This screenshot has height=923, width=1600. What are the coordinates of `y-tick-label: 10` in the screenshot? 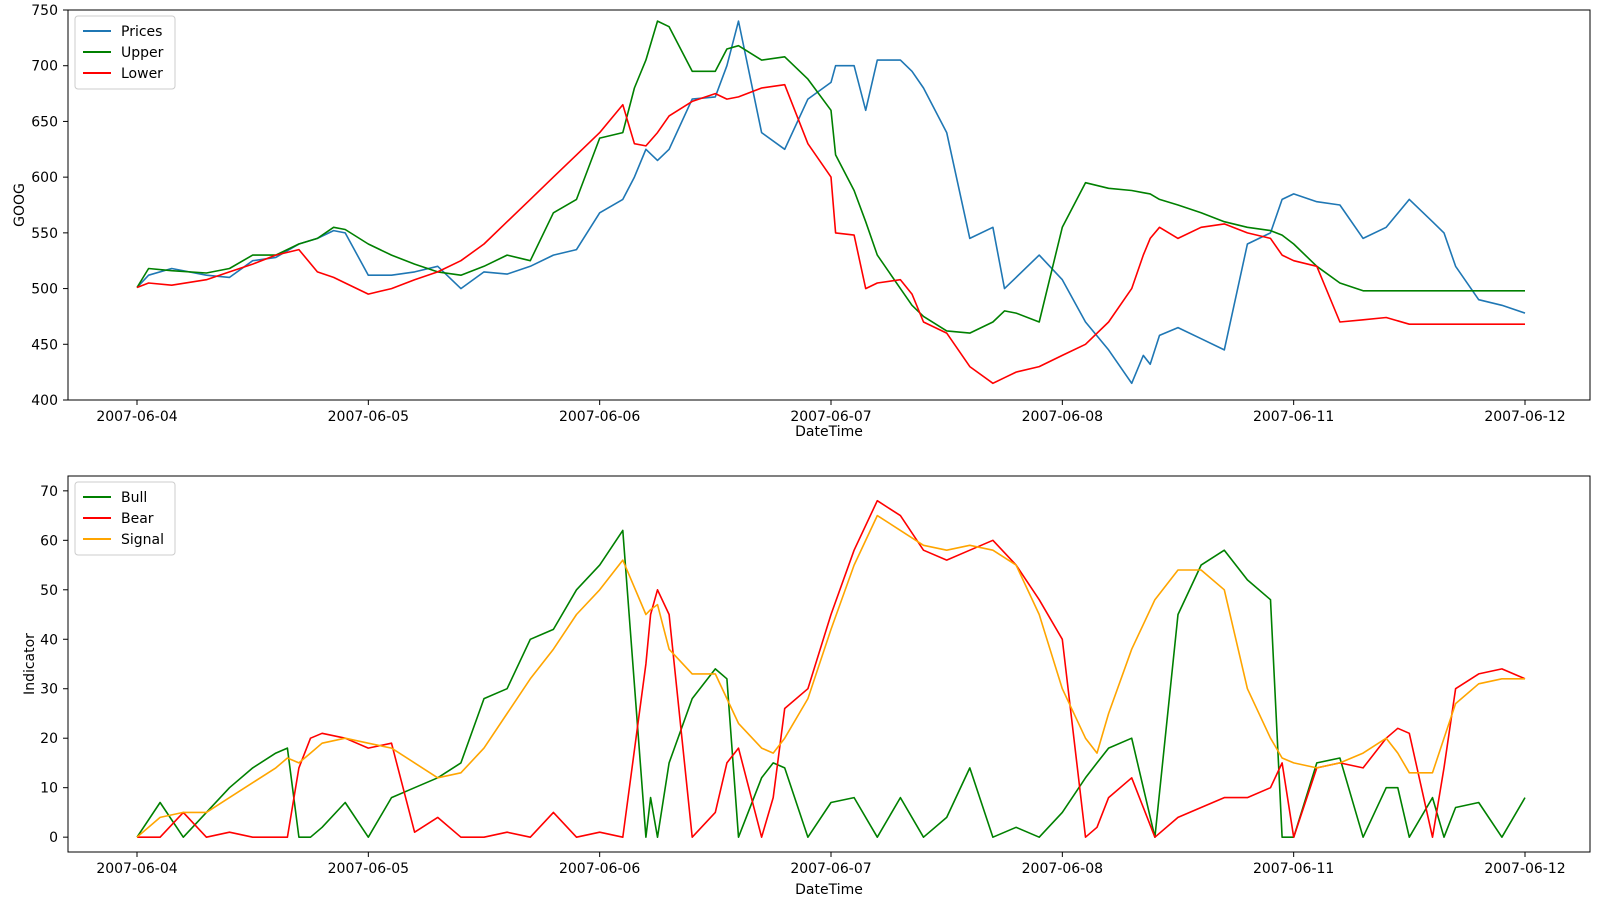 It's located at (49, 789).